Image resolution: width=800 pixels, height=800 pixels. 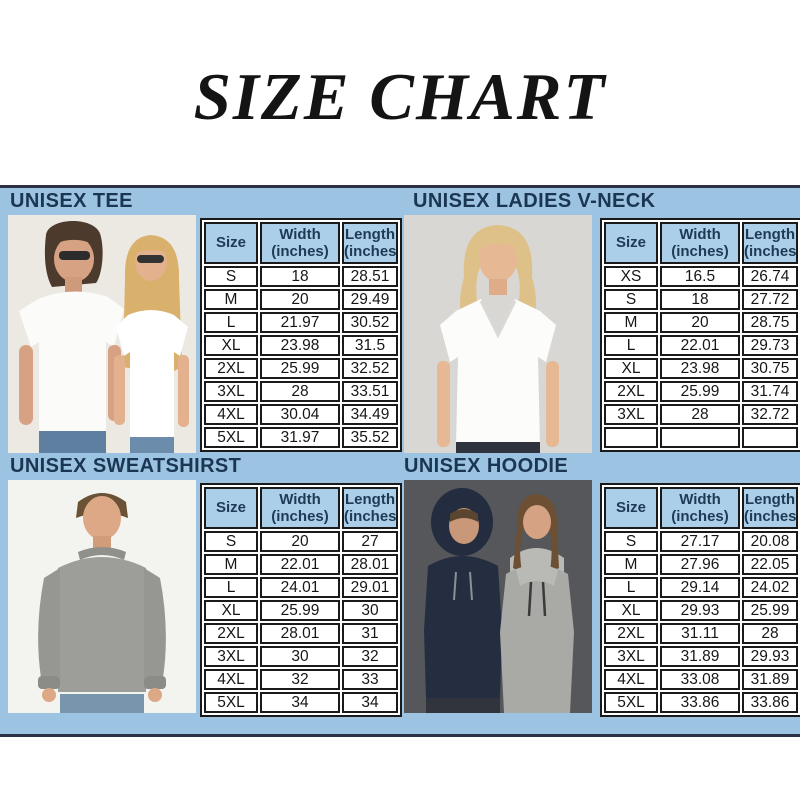 What do you see at coordinates (770, 276) in the screenshot?
I see `table-cell: 26.74` at bounding box center [770, 276].